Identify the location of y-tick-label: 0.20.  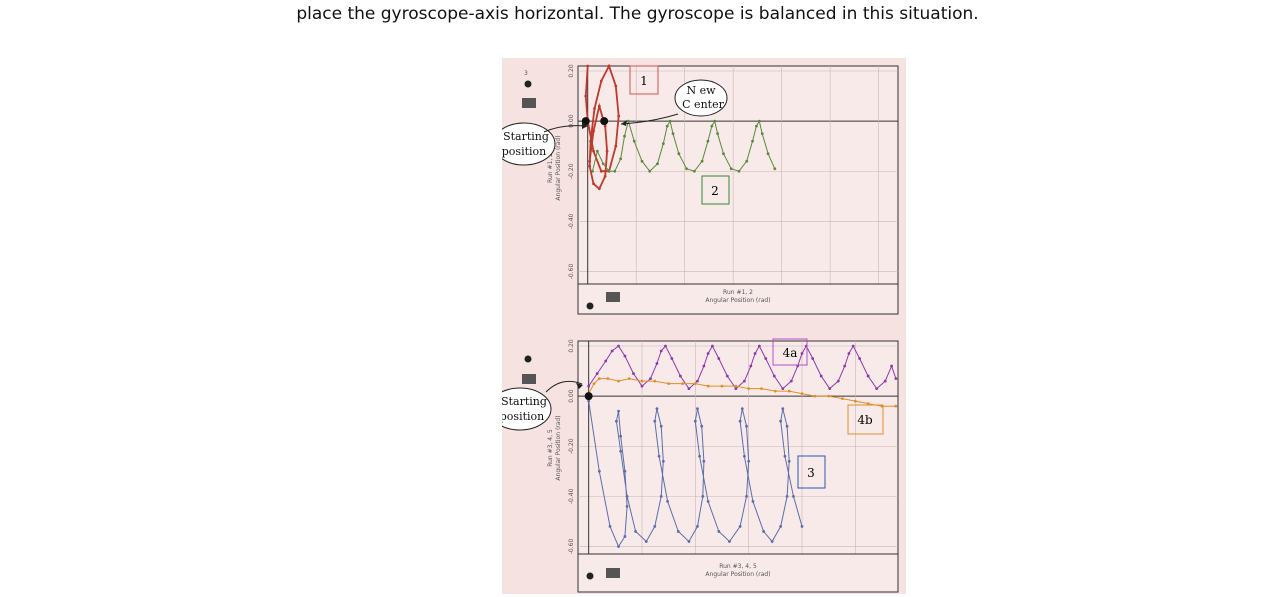
(571, 346).